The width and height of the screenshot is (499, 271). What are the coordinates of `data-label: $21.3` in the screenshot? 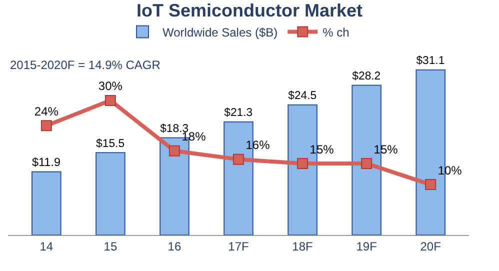 It's located at (238, 113).